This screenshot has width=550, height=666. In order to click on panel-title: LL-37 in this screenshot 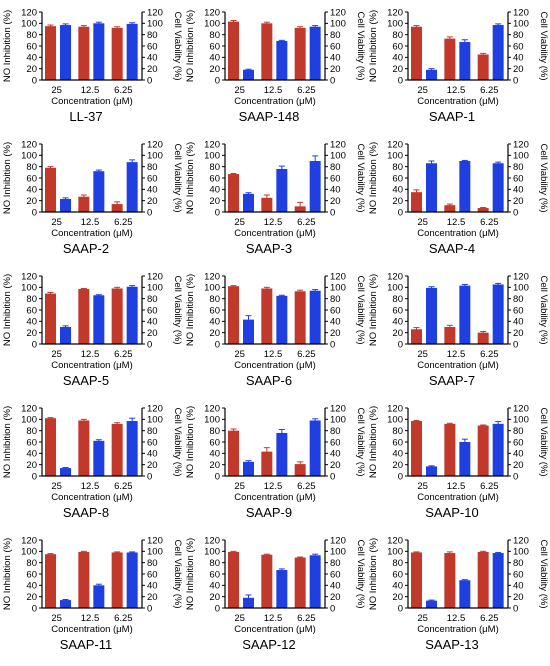, I will do `click(85, 116)`.